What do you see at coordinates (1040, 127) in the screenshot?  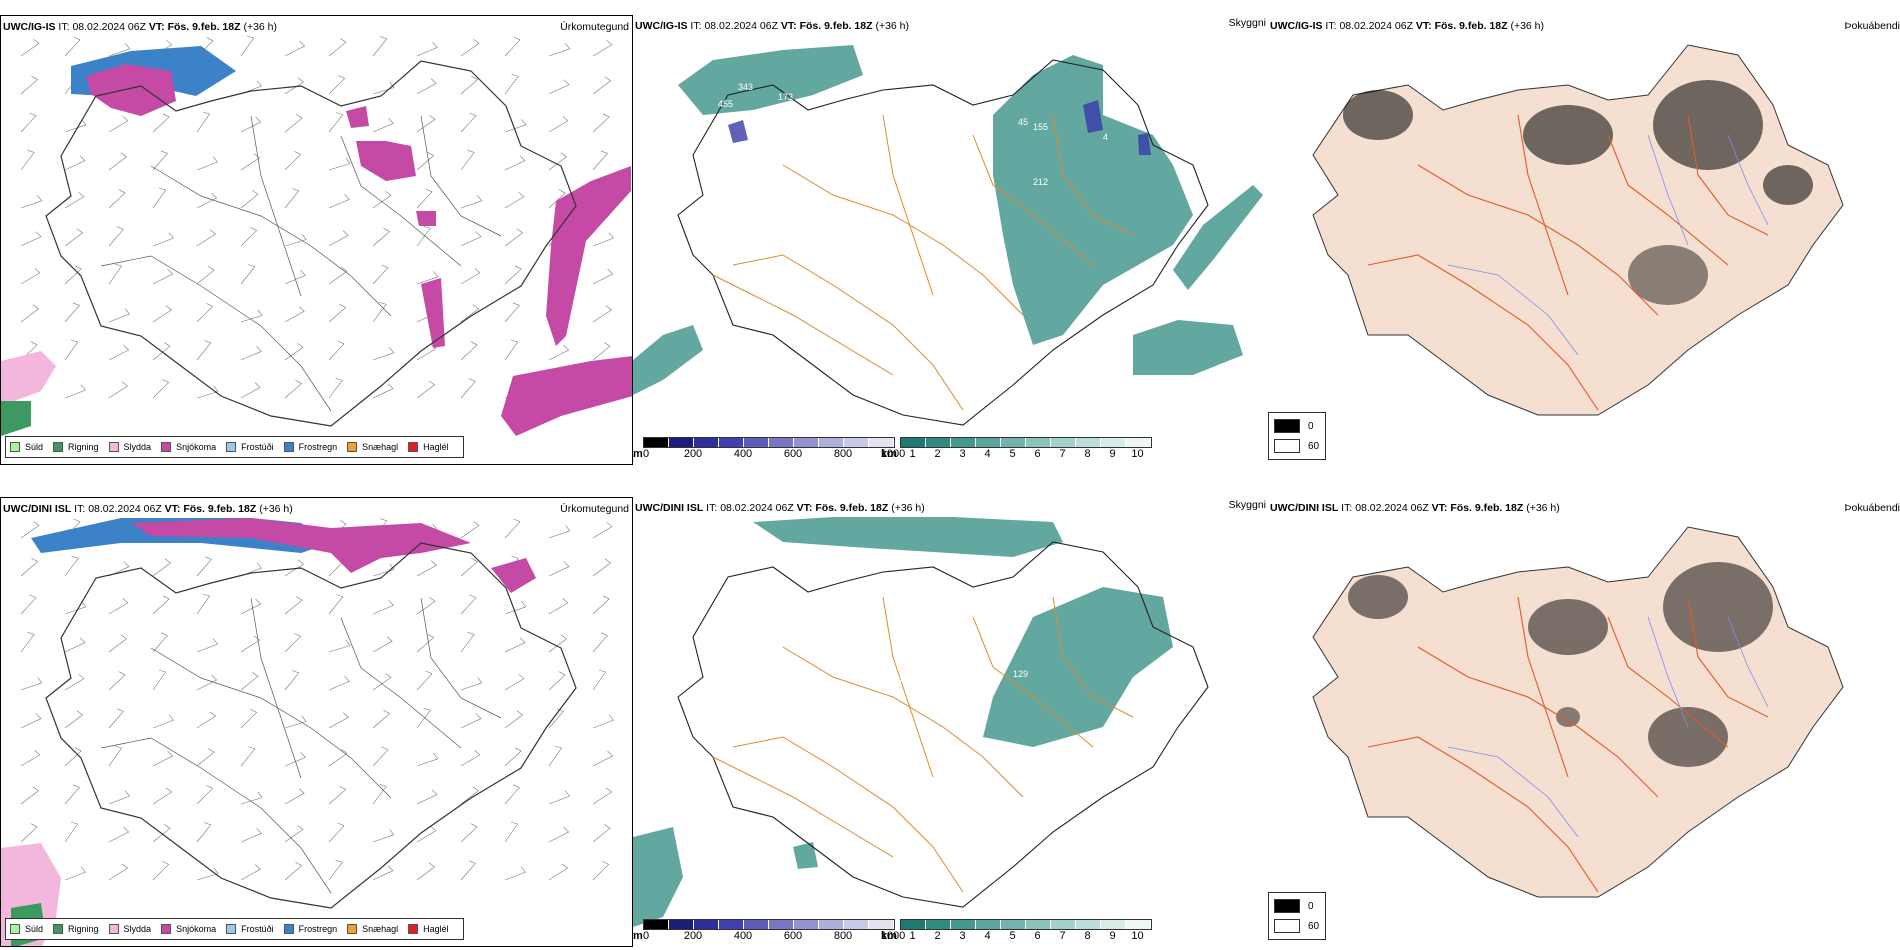 I see `cloud-value-label: 155` at bounding box center [1040, 127].